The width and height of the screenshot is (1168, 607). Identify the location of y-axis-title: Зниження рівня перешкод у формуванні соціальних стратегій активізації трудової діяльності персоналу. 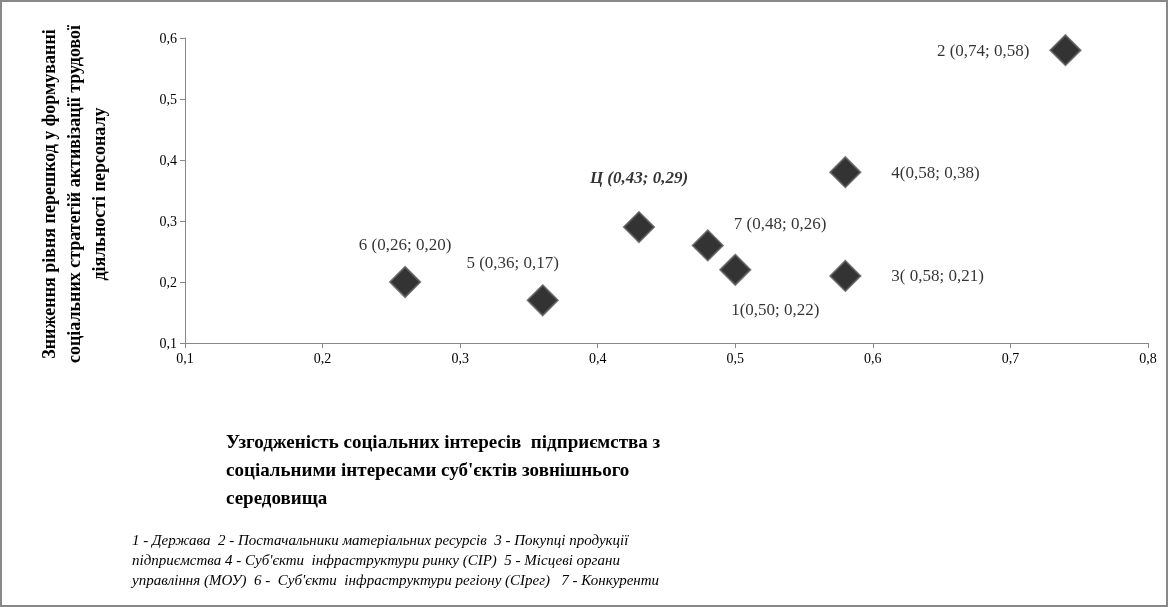
(74, 193).